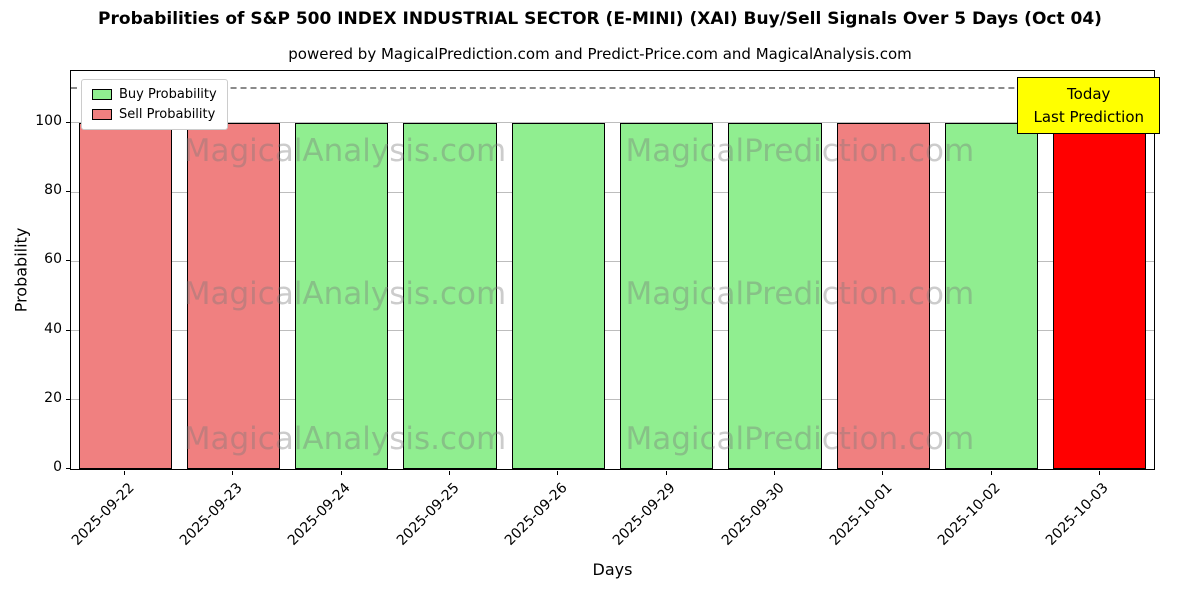  What do you see at coordinates (167, 114) in the screenshot?
I see `legend-label: Sell Probability` at bounding box center [167, 114].